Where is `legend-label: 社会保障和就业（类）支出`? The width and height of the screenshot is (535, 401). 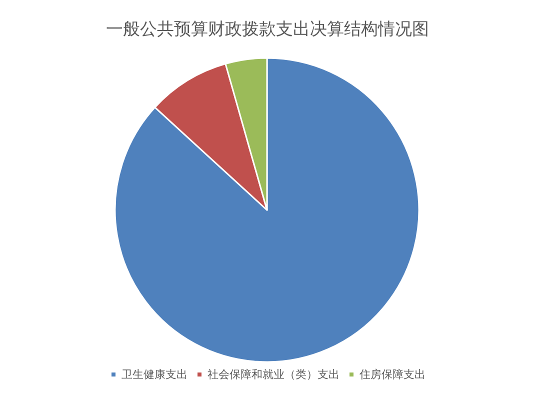
legend-label: 社会保障和就业（类）支出 is located at coordinates (274, 374).